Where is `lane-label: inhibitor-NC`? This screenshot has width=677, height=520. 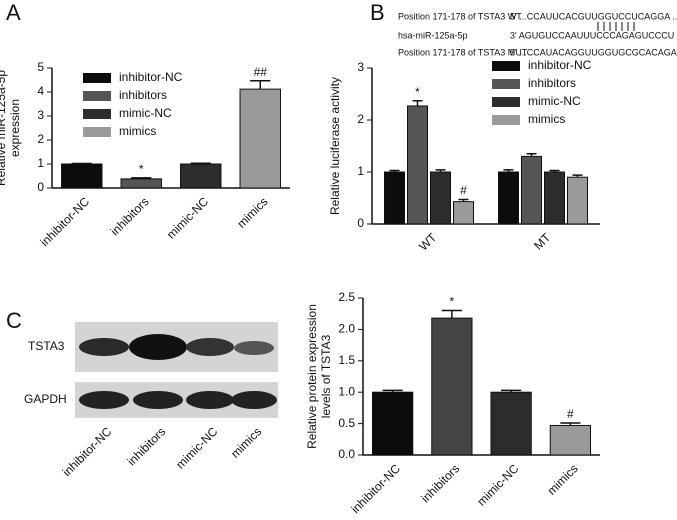 lane-label: inhibitor-NC is located at coordinates (87, 451).